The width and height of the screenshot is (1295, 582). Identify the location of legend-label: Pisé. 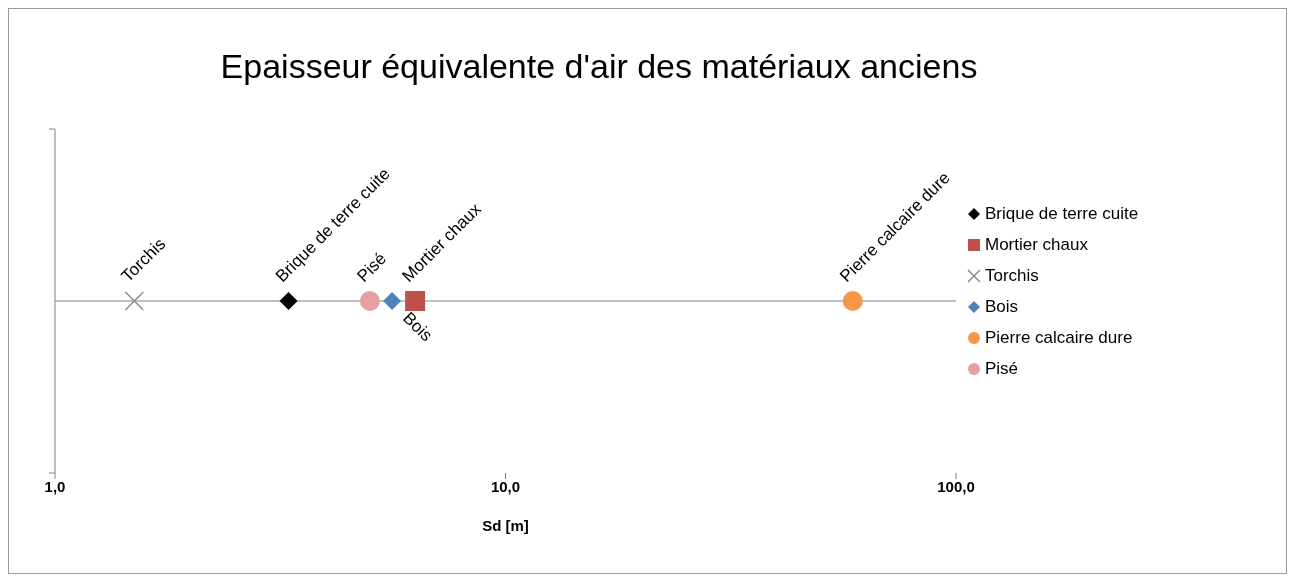
(1002, 368).